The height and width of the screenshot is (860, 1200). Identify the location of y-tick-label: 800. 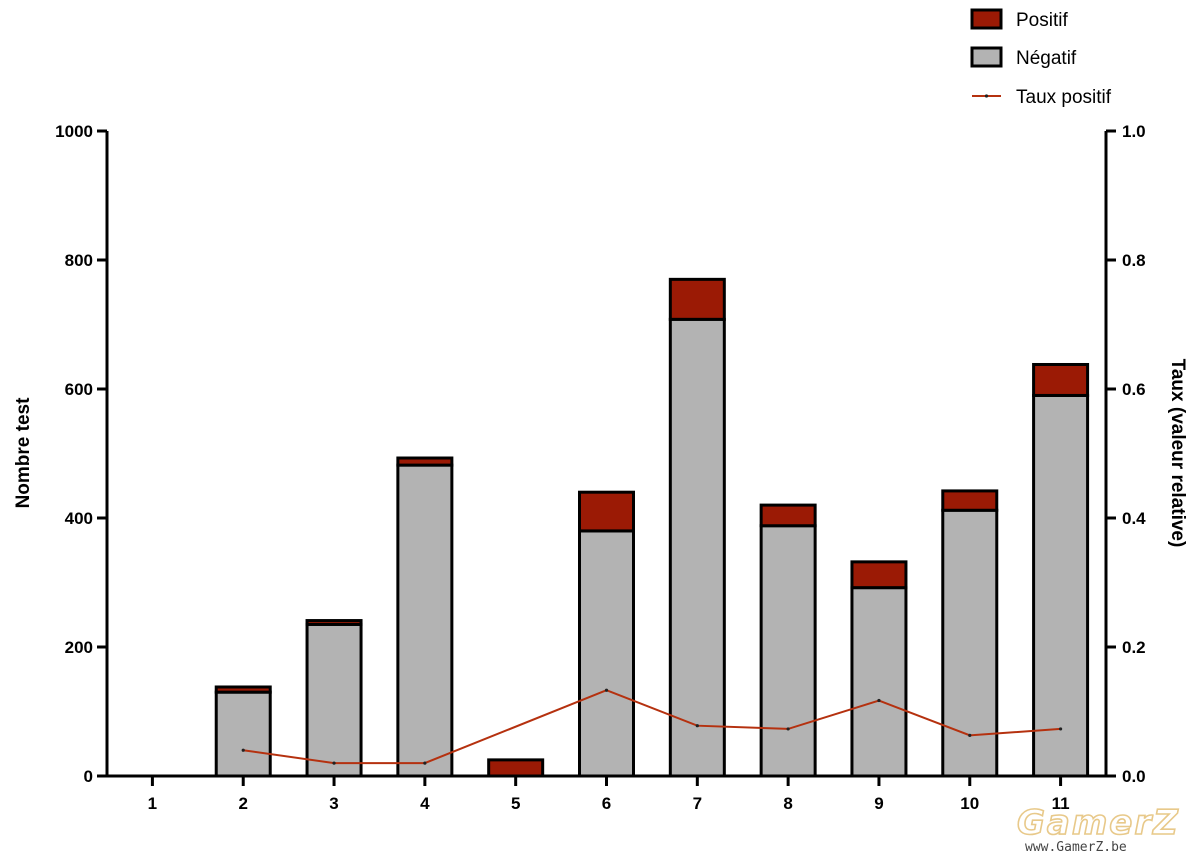
(79, 260).